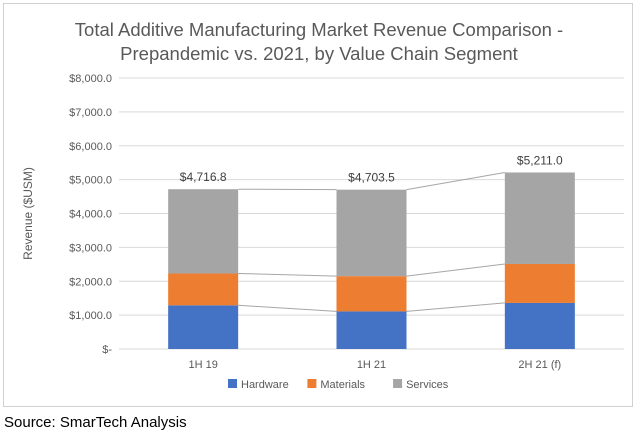  Describe the element at coordinates (90, 248) in the screenshot. I see `y-tick-label: $3,000.0` at that location.